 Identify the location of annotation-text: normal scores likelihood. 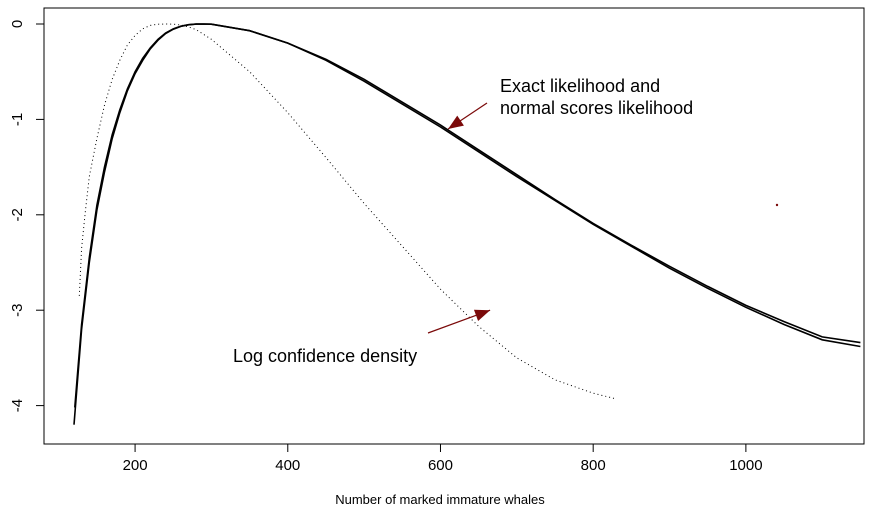
(596, 108).